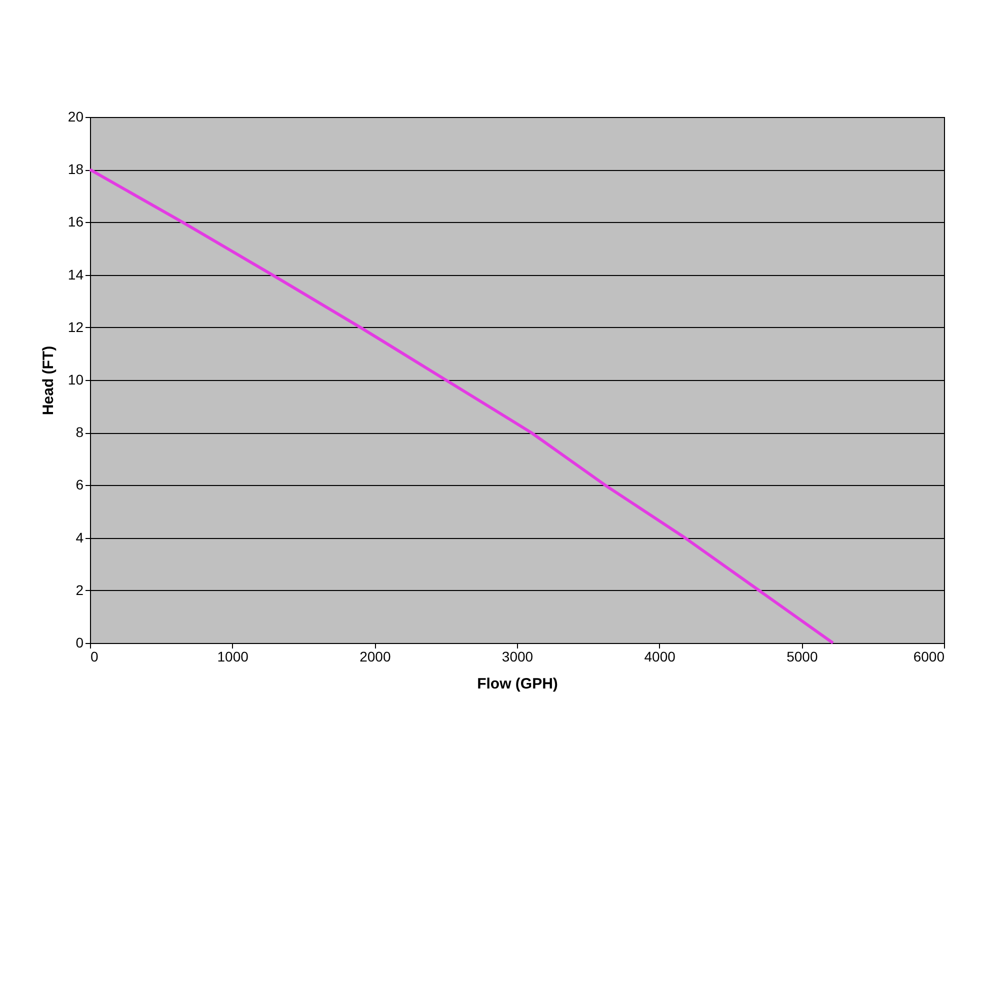 The width and height of the screenshot is (1000, 1000). Describe the element at coordinates (233, 656) in the screenshot. I see `x-tick-label: 1000` at that location.